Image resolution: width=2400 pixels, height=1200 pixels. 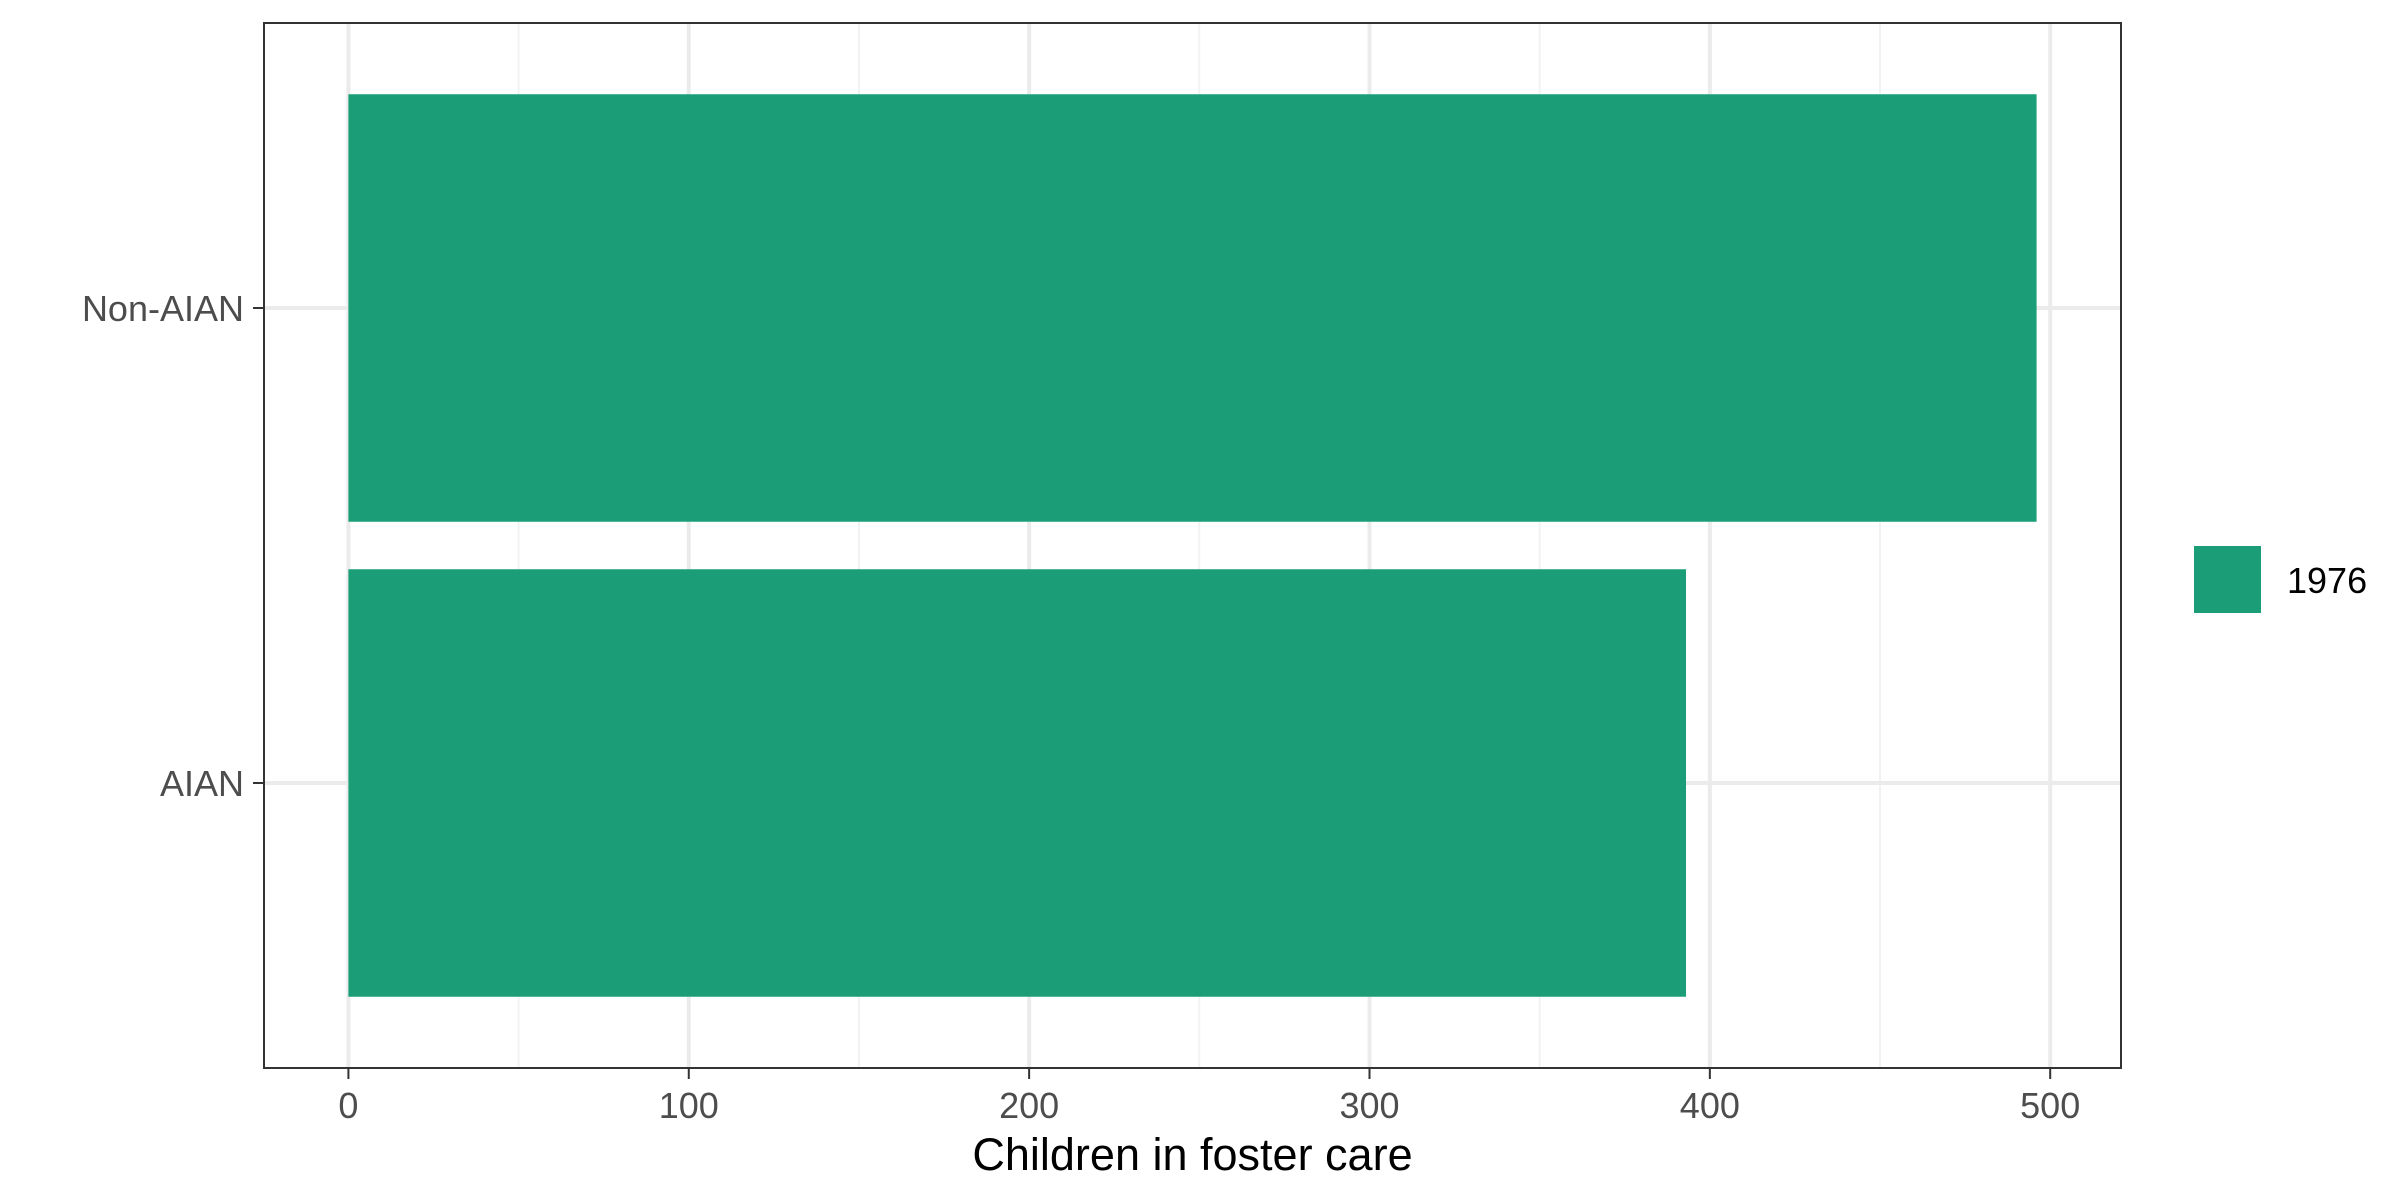 I want to click on x-tick-label: 400, so click(x=1710, y=1105).